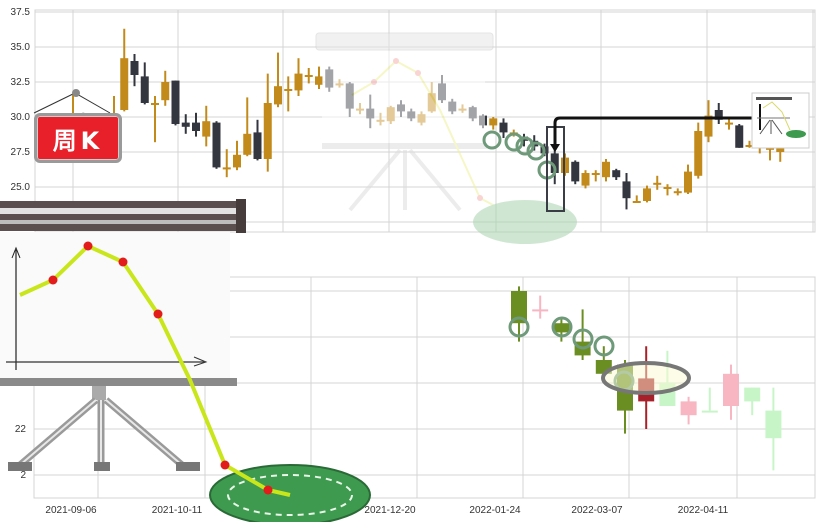  What do you see at coordinates (21, 152) in the screenshot?
I see `y-tick-label: 27.5` at bounding box center [21, 152].